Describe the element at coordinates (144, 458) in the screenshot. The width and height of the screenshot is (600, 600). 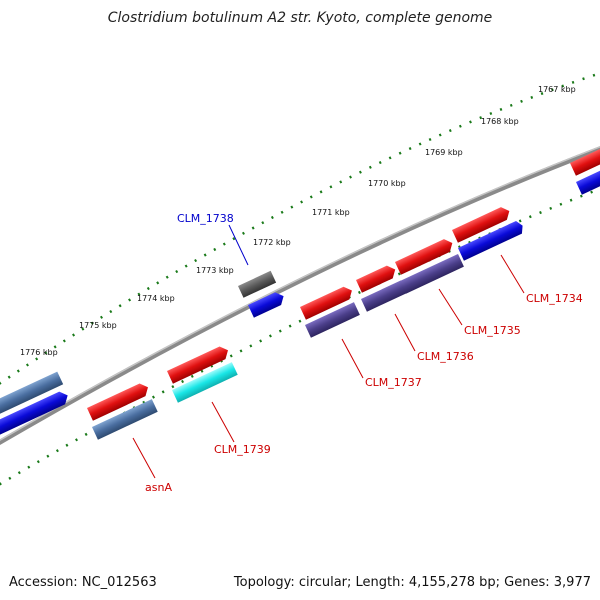
I see `leader-line-asna` at that location.